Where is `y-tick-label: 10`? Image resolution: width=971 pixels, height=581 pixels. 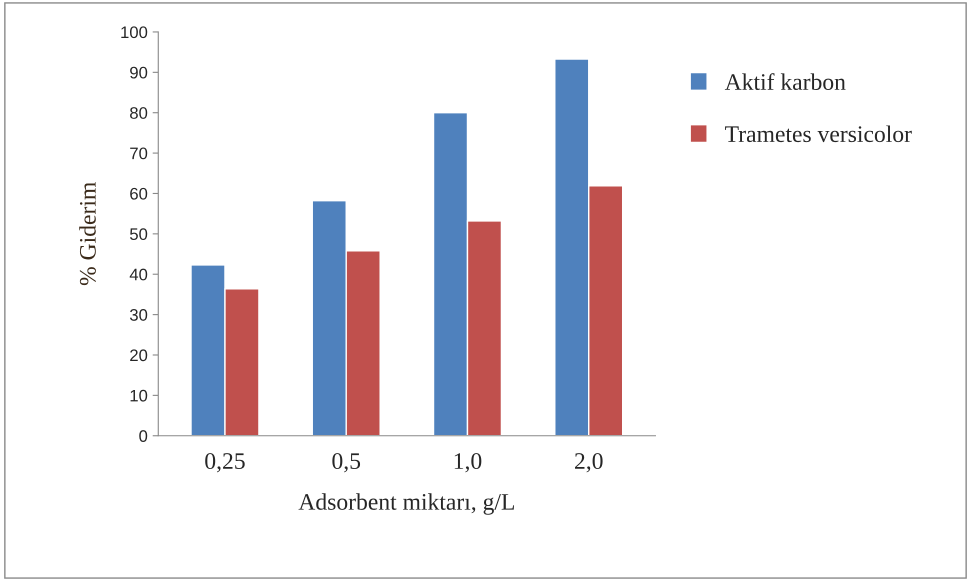 y-tick-label: 10 is located at coordinates (139, 396).